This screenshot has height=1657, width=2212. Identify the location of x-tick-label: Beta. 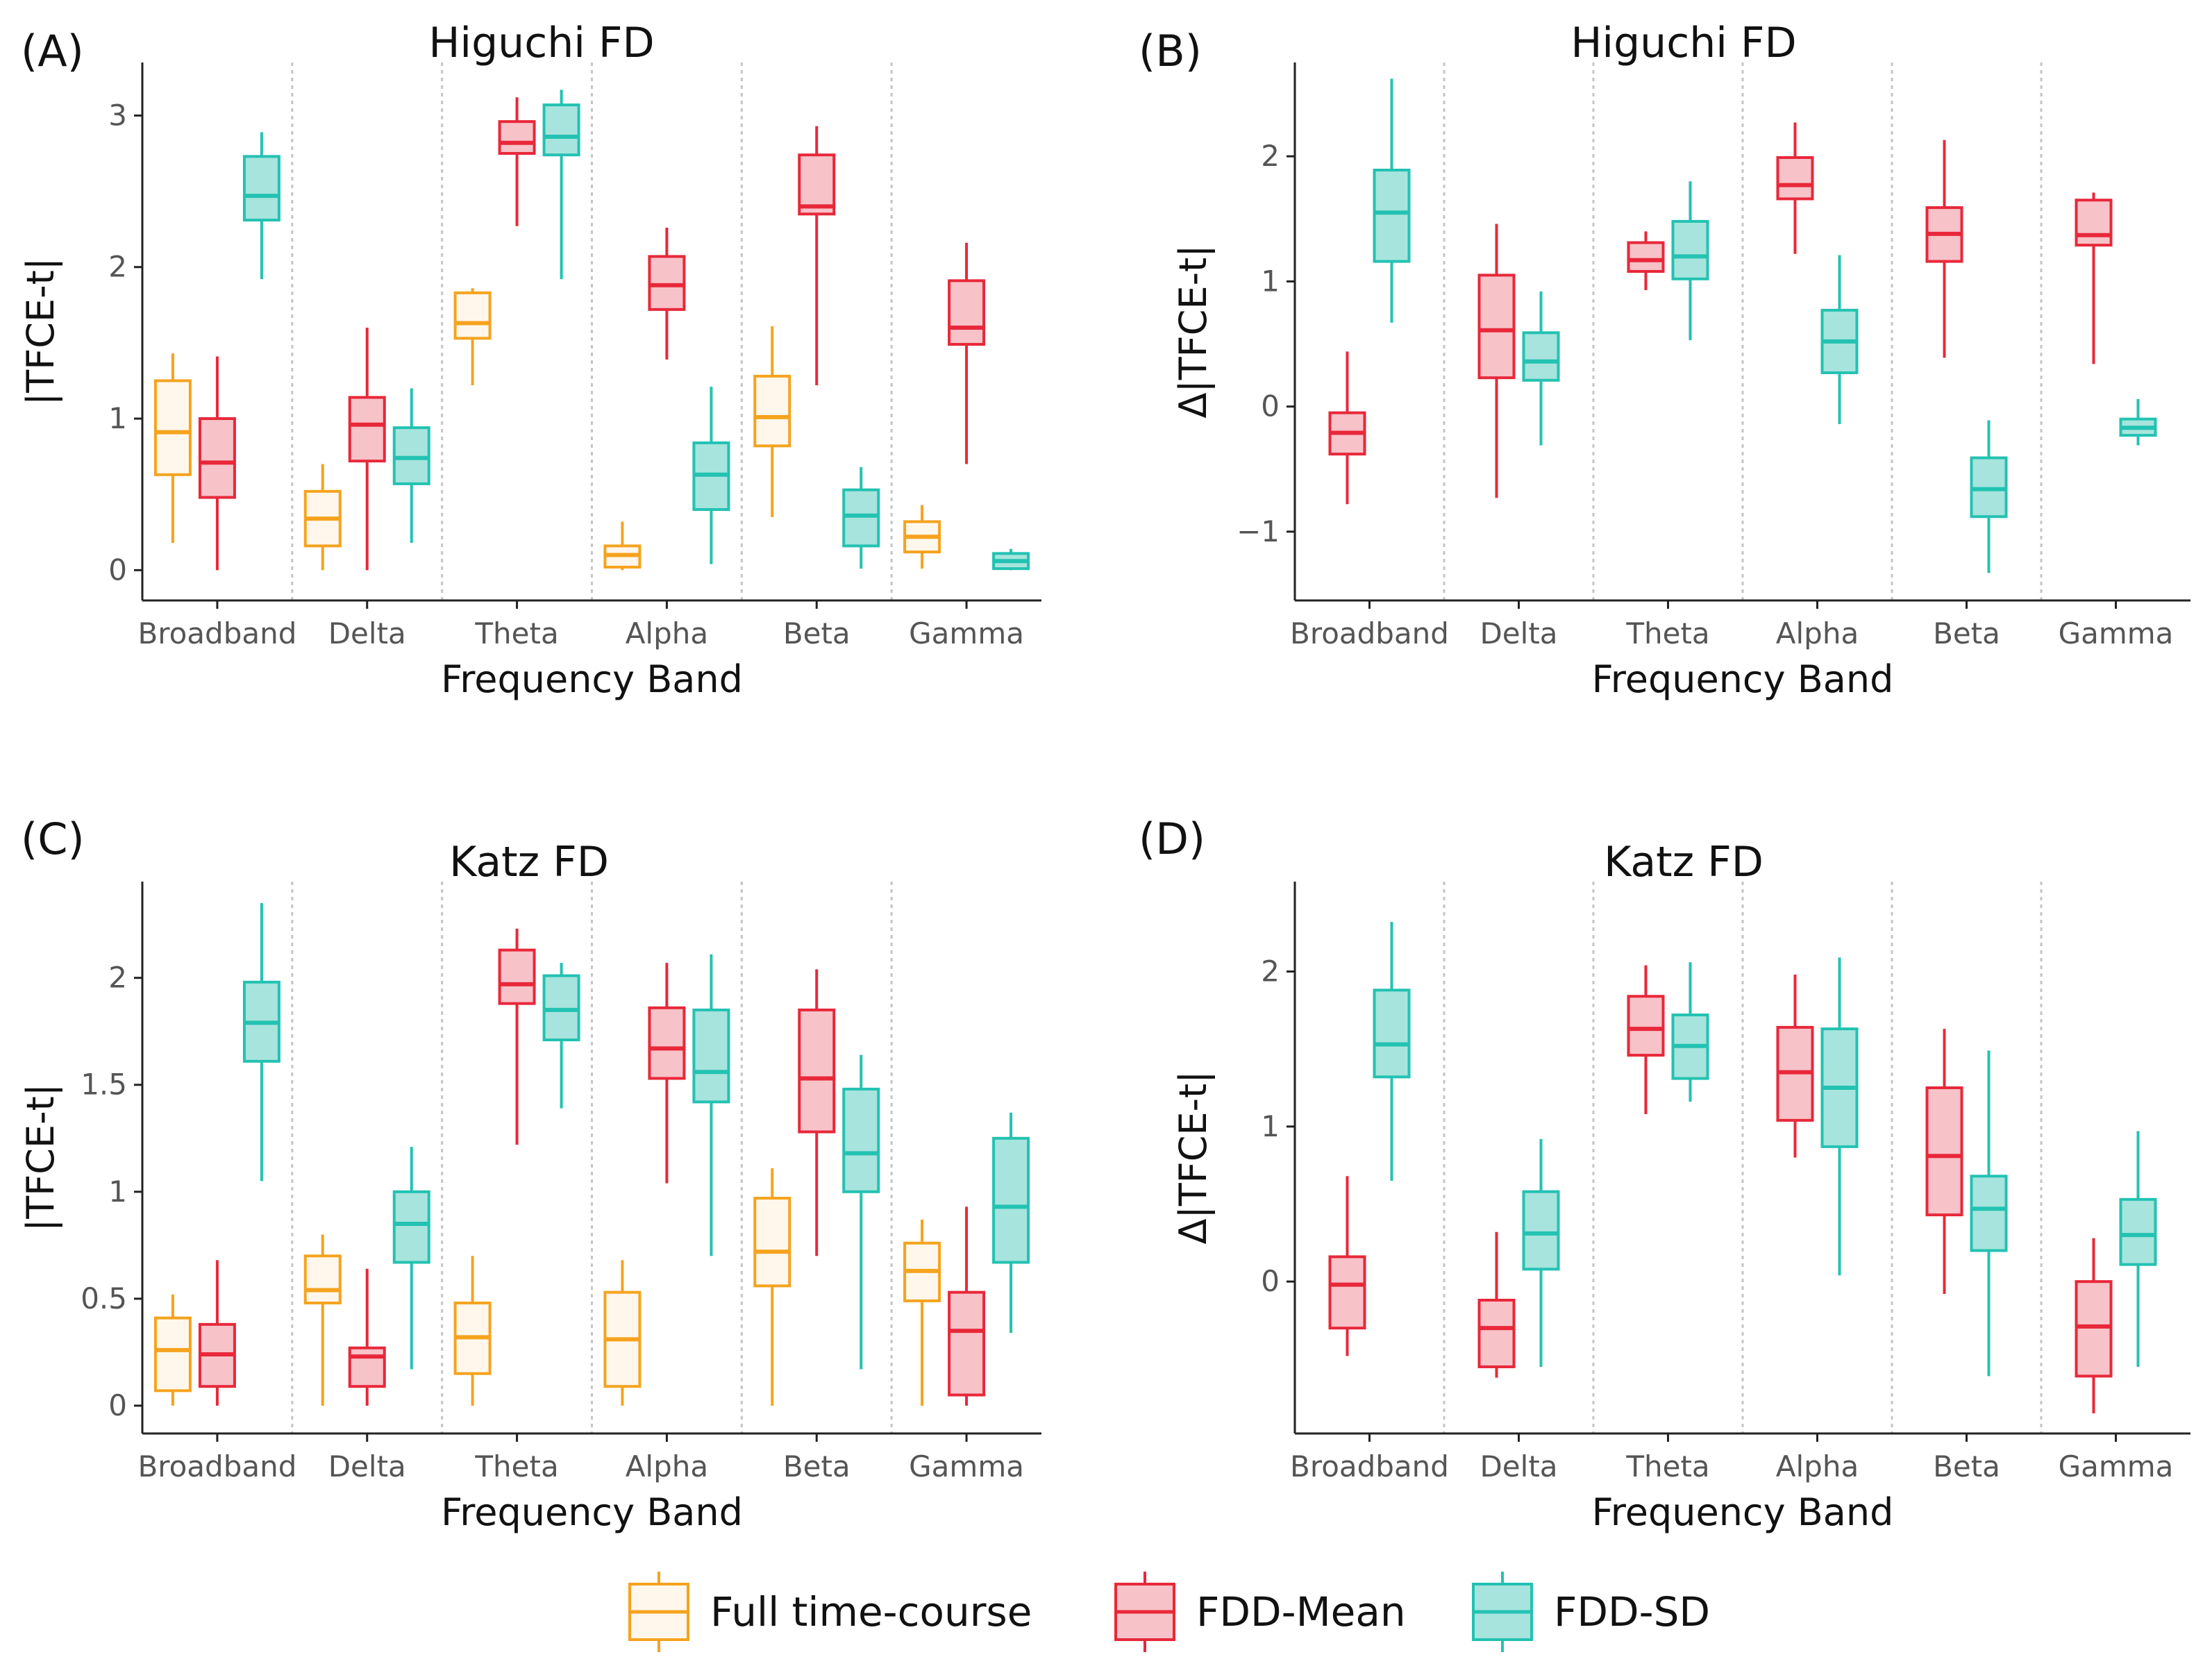
(1966, 1466).